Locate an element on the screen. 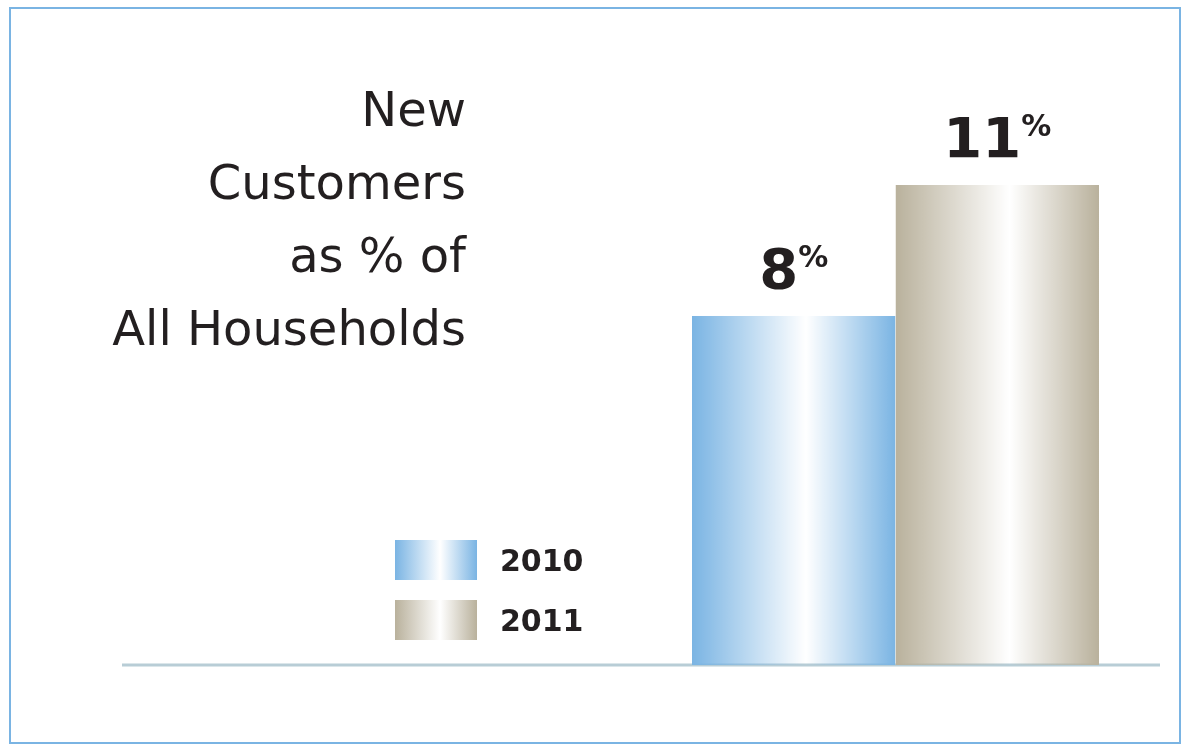 The image size is (1186, 749). data-label: 8$^{%}$ is located at coordinates (794, 268).